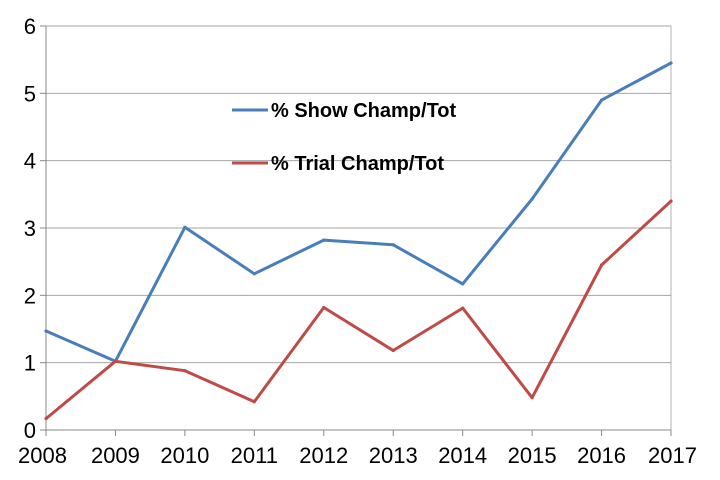 Image resolution: width=720 pixels, height=480 pixels. What do you see at coordinates (393, 455) in the screenshot?
I see `x-tick-label: 2013` at bounding box center [393, 455].